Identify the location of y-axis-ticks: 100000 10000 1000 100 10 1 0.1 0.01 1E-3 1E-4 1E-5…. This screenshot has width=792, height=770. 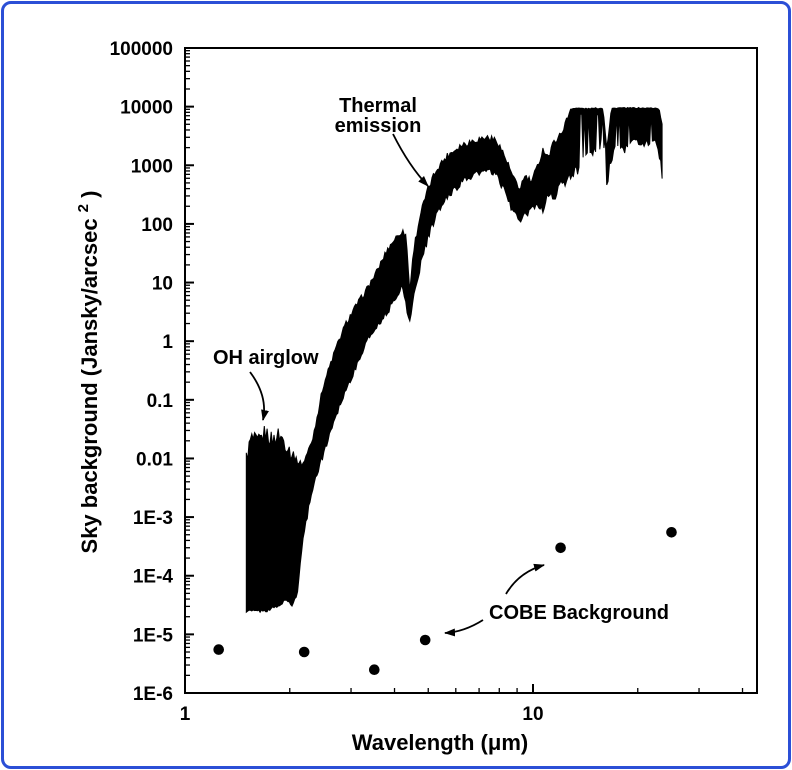
(152, 372).